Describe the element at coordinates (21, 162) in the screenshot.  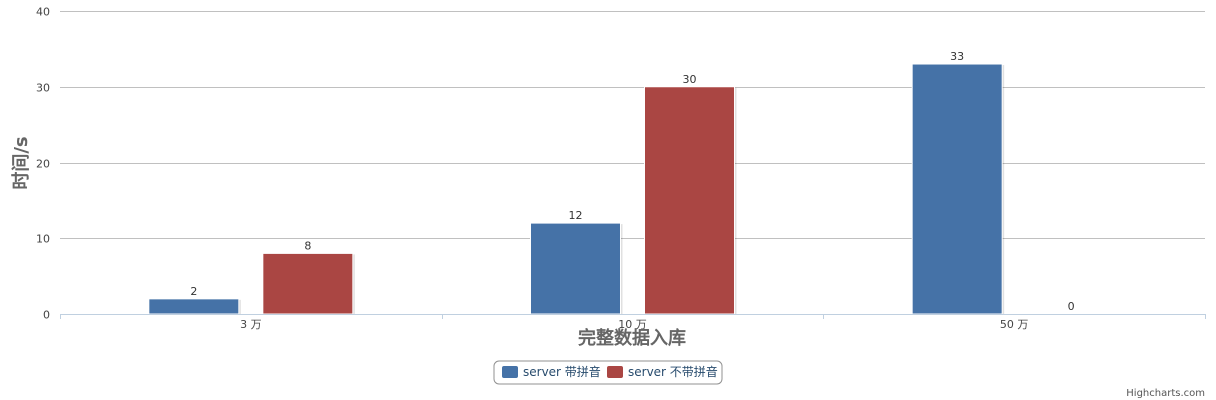
I see `y-axis-title: 时间/s` at that location.